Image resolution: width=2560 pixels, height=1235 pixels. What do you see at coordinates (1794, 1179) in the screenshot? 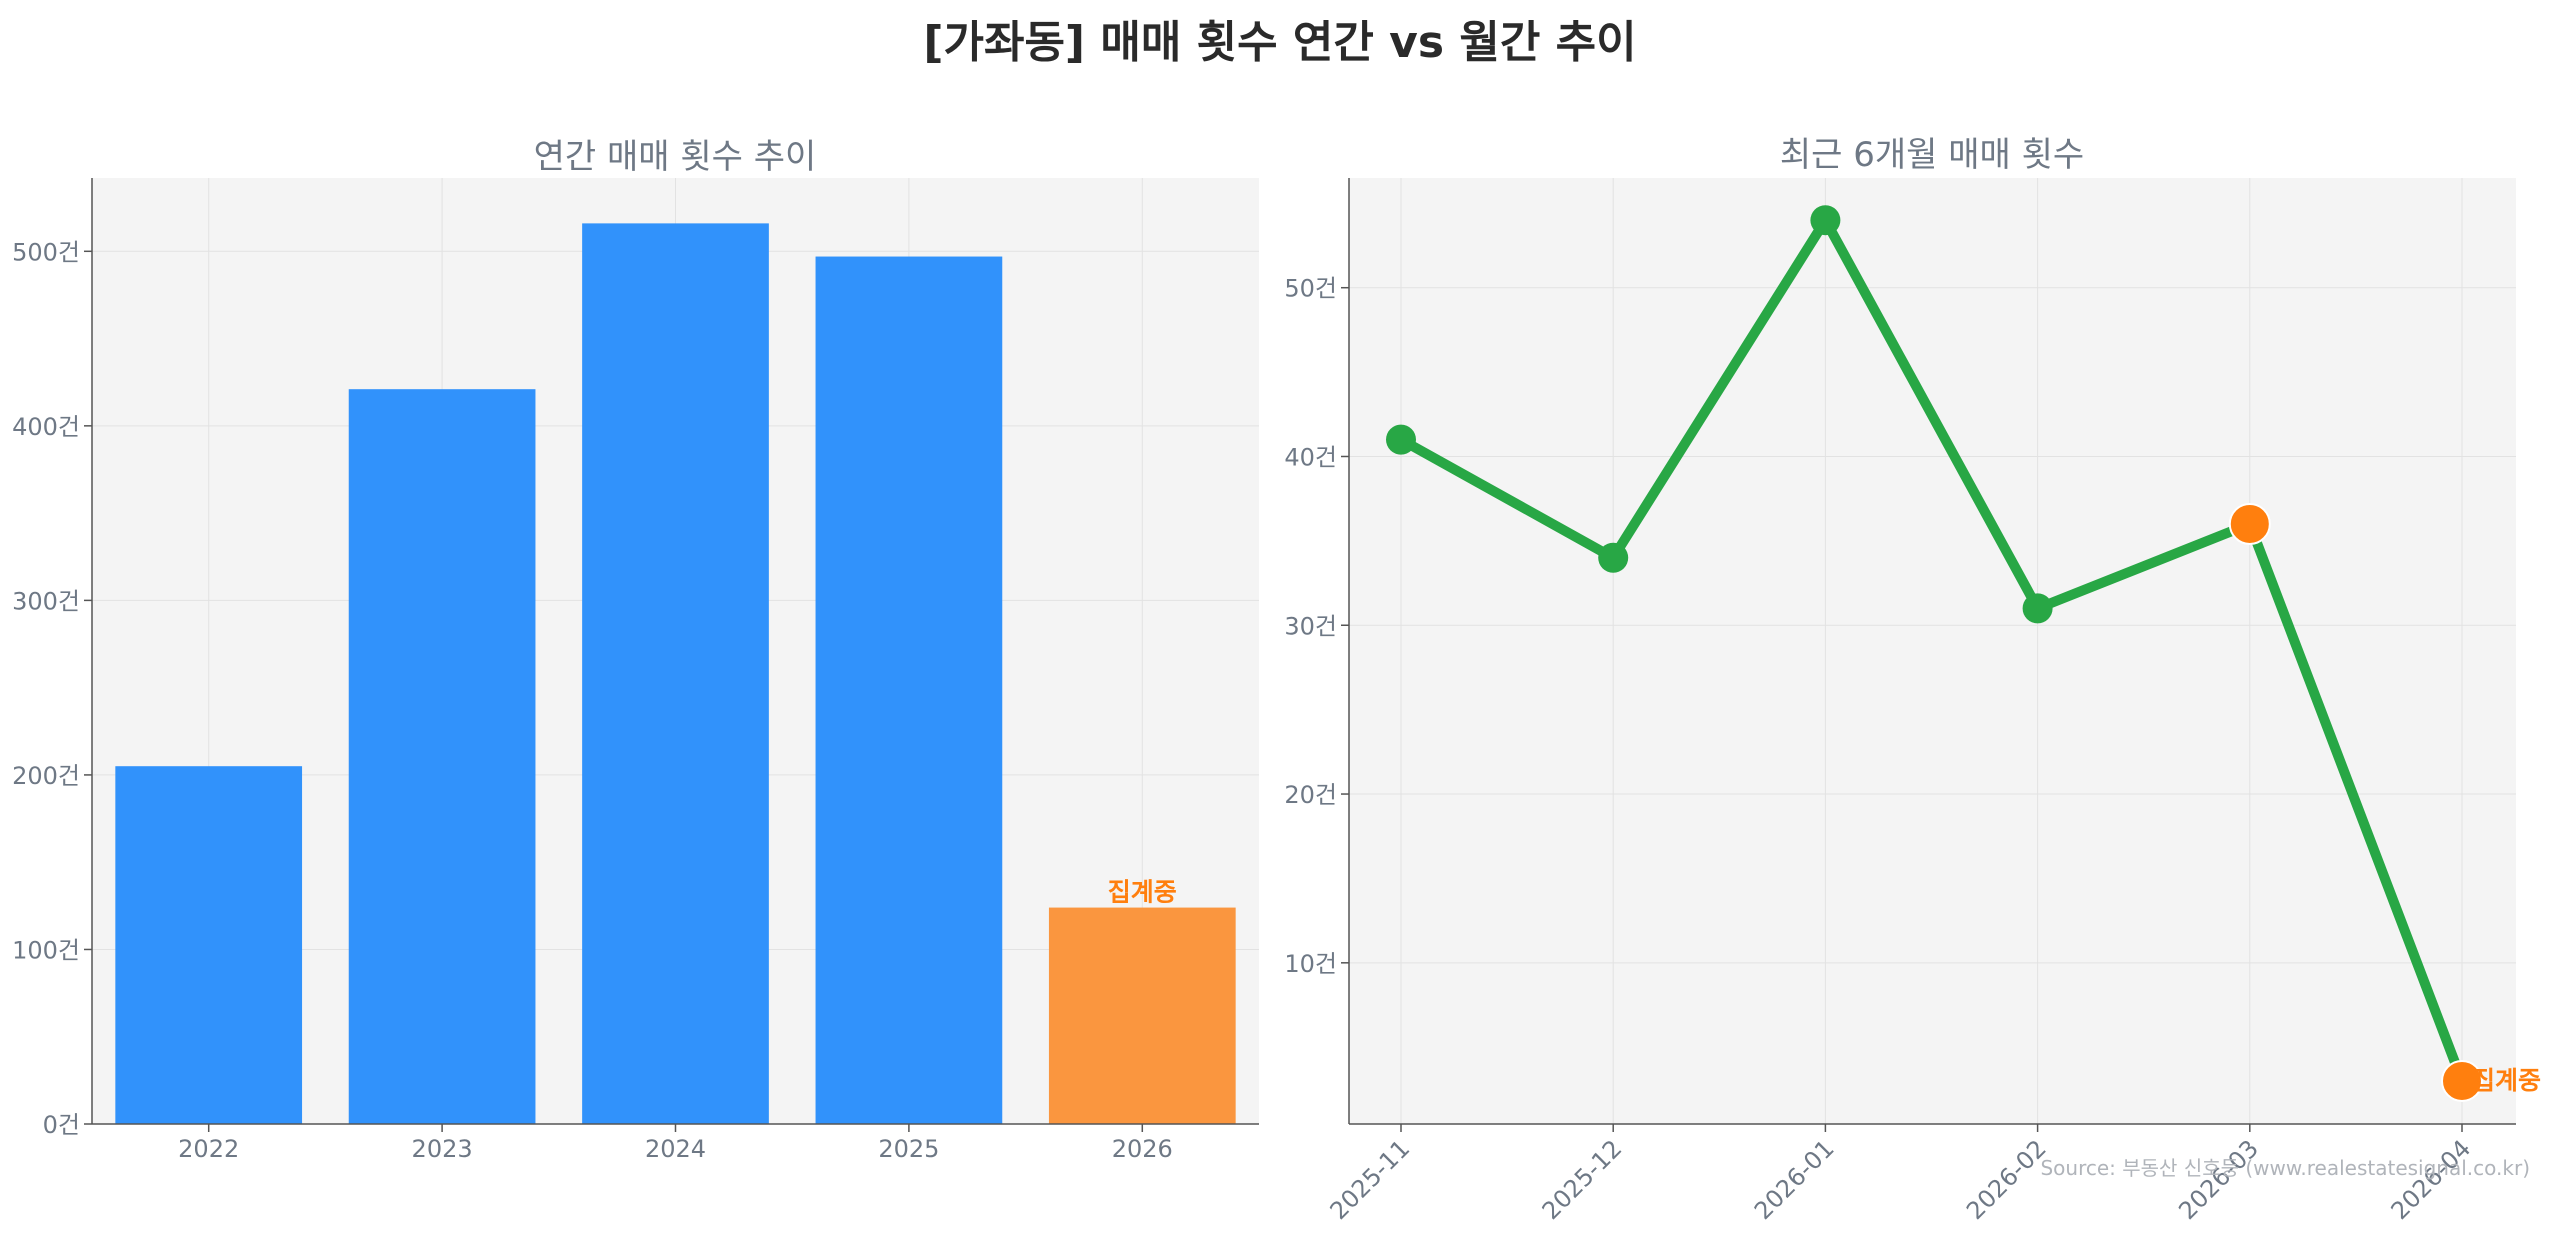
I see `line-chart-x-tick-label: 2026-01` at bounding box center [1794, 1179].